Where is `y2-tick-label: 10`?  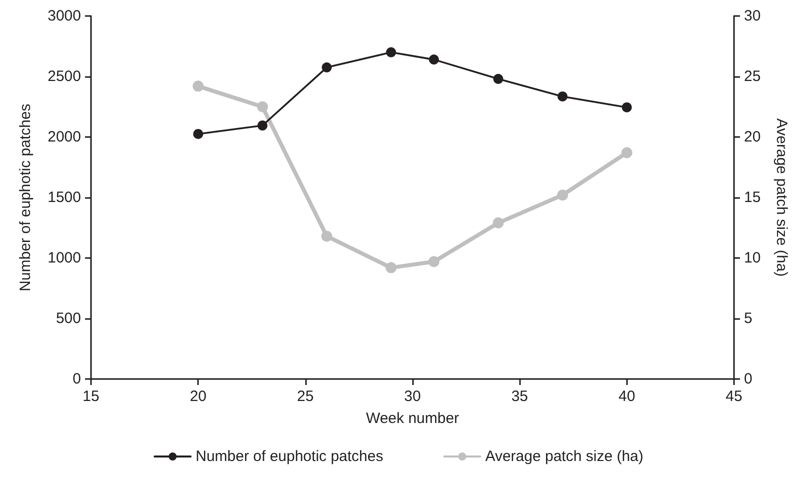 y2-tick-label: 10 is located at coordinates (752, 258).